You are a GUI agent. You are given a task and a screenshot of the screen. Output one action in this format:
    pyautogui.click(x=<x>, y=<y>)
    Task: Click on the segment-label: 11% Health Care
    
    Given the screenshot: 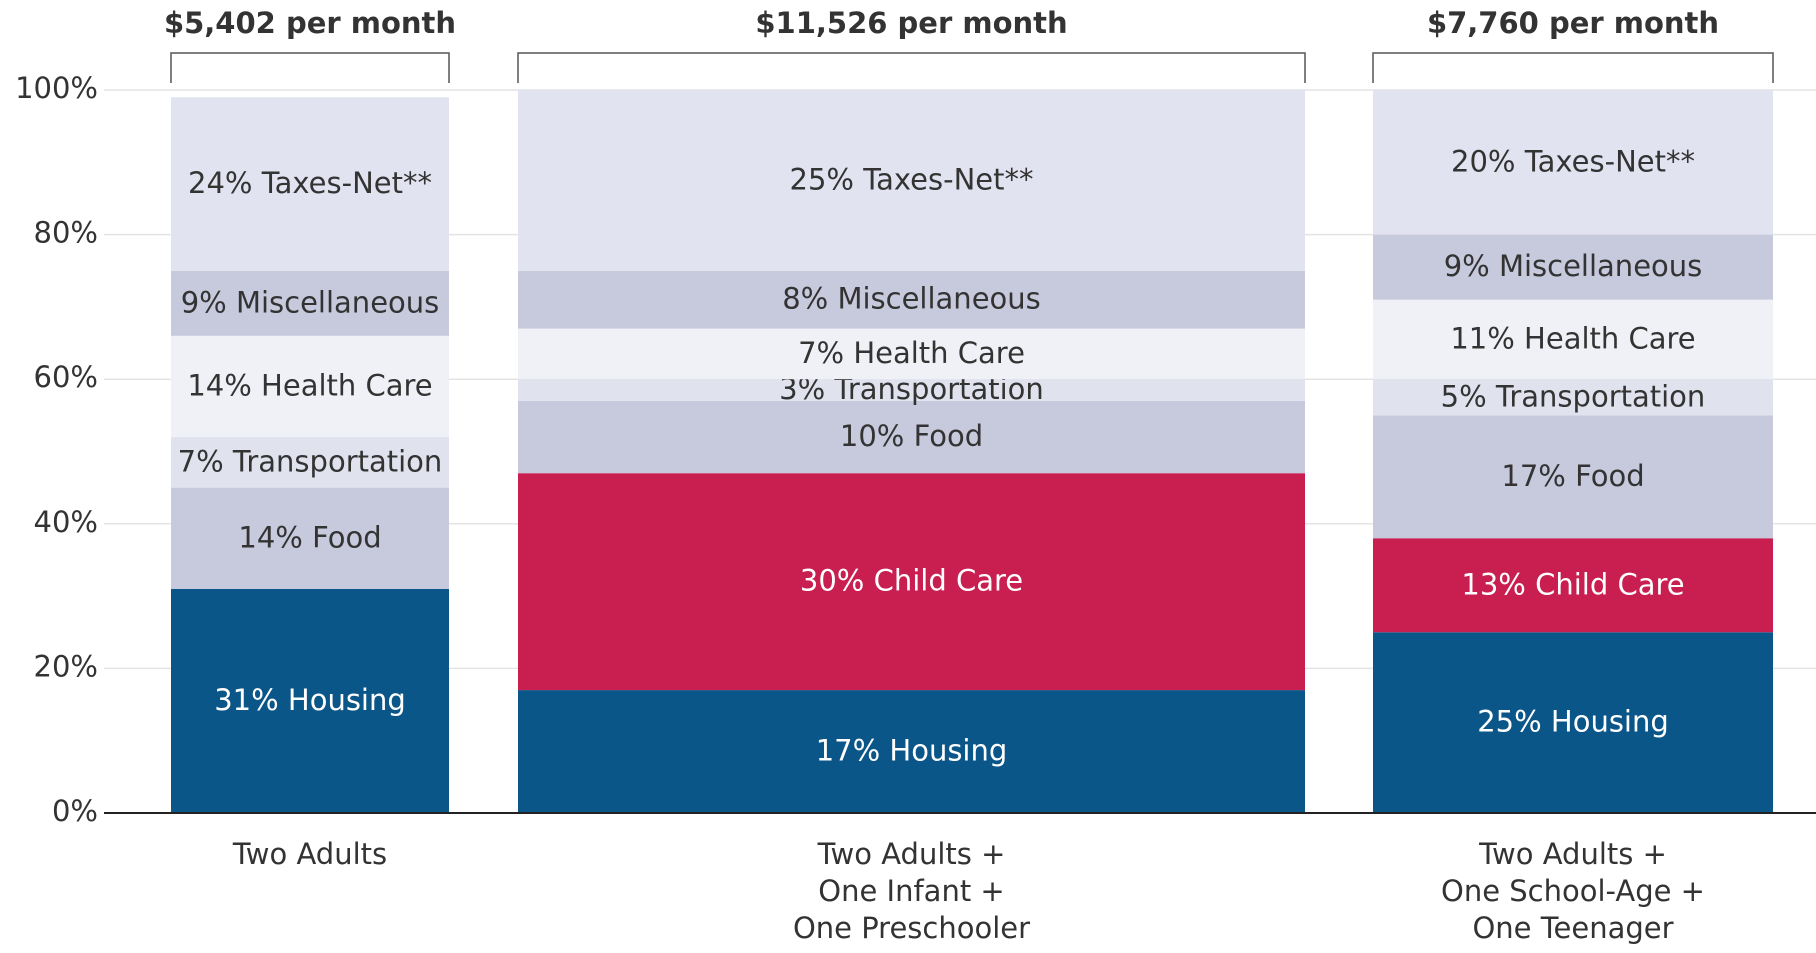 What is the action you would take?
    pyautogui.click(x=1572, y=338)
    